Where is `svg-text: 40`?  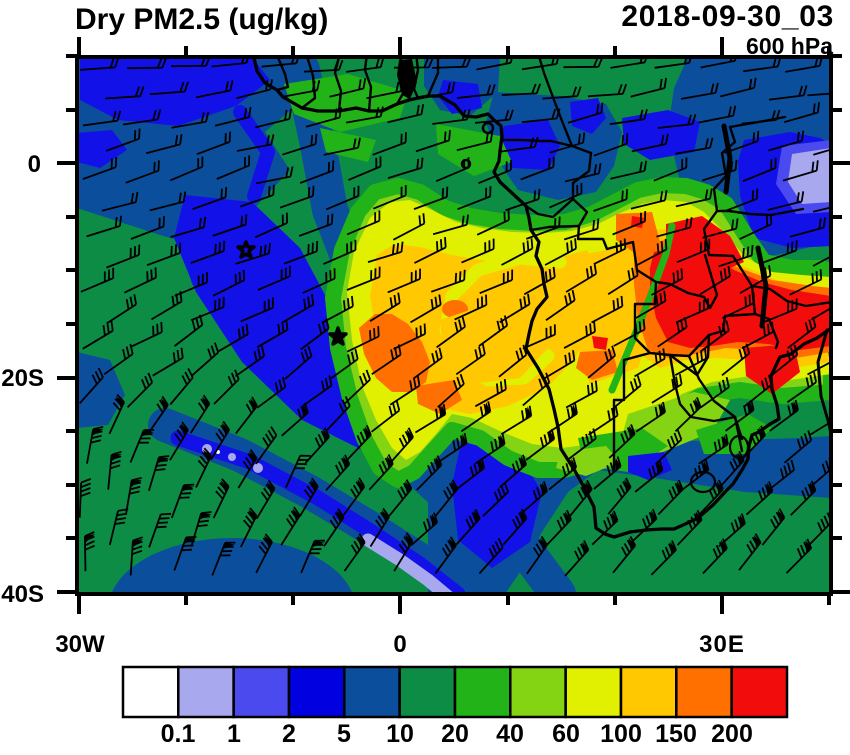
svg-text: 40 is located at coordinates (510, 734).